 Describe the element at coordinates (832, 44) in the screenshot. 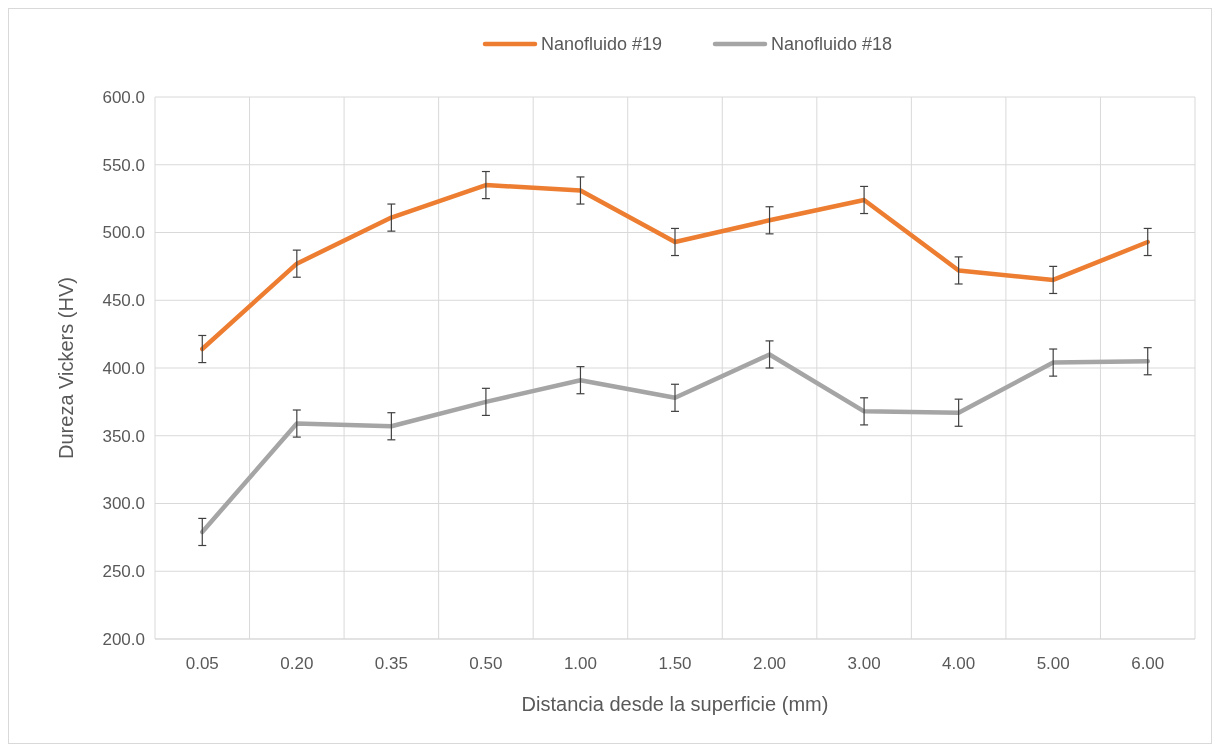

I see `legend-label: Nanofluido #18` at that location.